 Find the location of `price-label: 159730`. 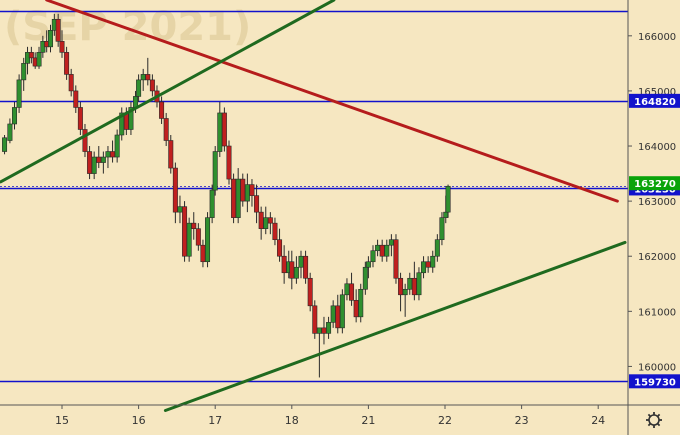

price-label: 159730 is located at coordinates (654, 381).